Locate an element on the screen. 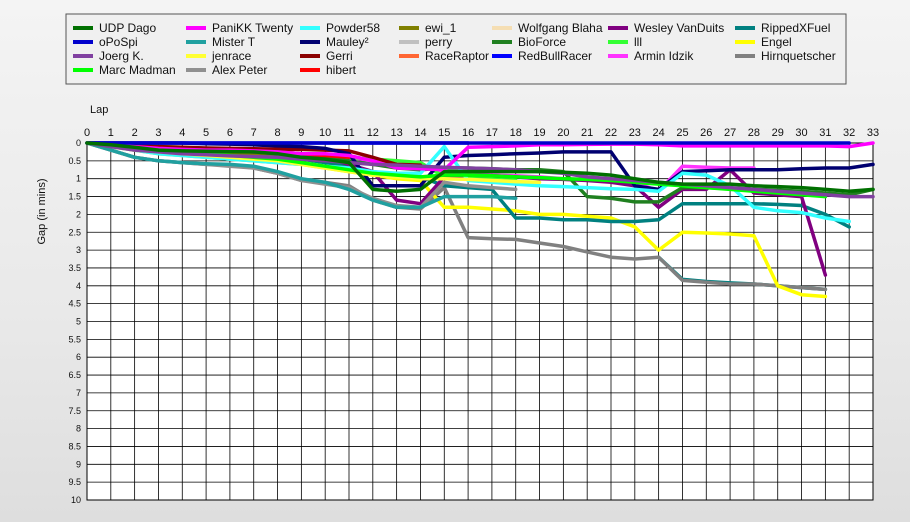  legend-label: Wolfgang Blaha is located at coordinates (560, 28).